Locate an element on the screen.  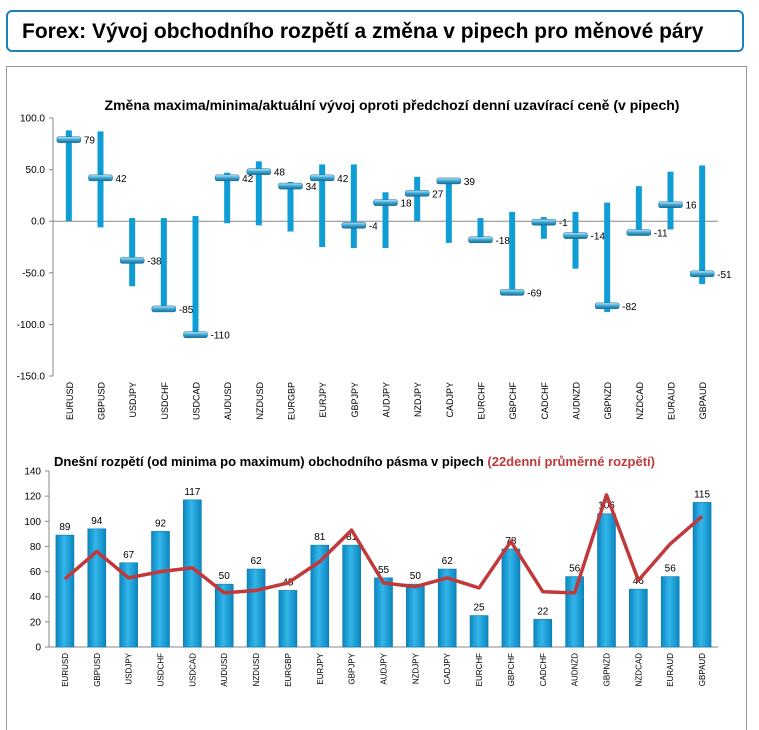
chart2-x-tick-label: EURCHF is located at coordinates (479, 669).